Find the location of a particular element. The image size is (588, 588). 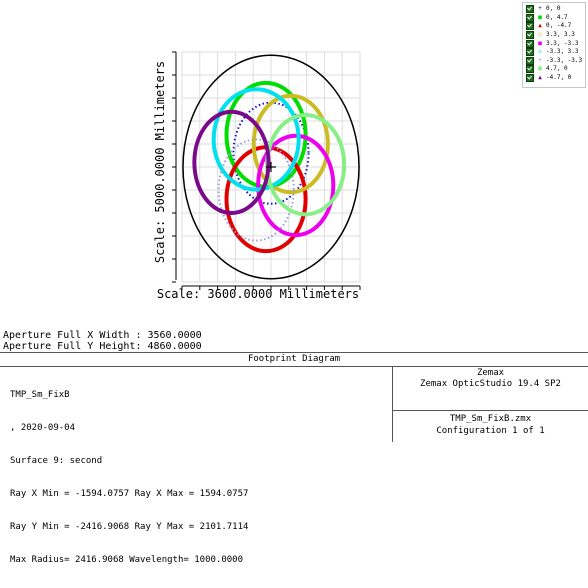

legend-item: ○ 3.3, 3.3 is located at coordinates (555, 35).